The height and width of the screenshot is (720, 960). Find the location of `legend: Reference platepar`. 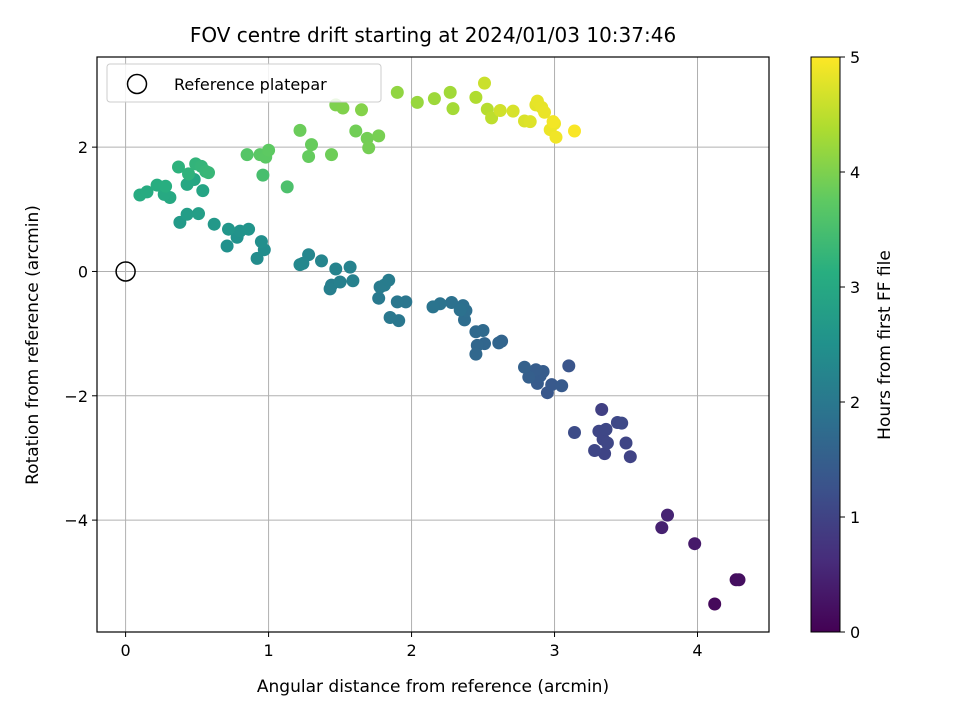

legend: Reference platepar is located at coordinates (244, 83).